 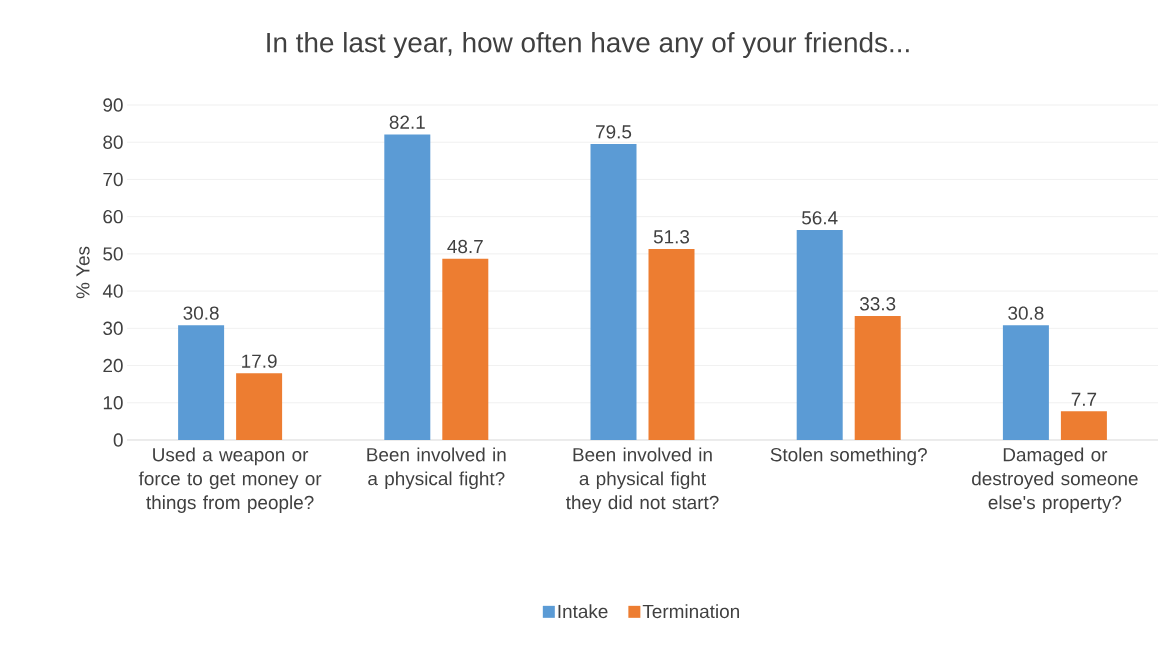 What do you see at coordinates (820, 218) in the screenshot?
I see `data-label: 56.4` at bounding box center [820, 218].